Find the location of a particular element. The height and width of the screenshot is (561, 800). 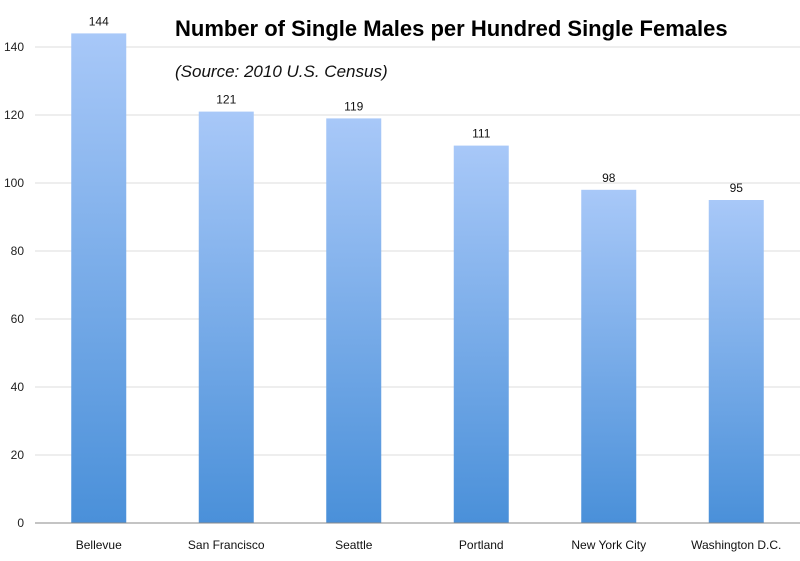

y-tick-label: 0 is located at coordinates (20, 523).